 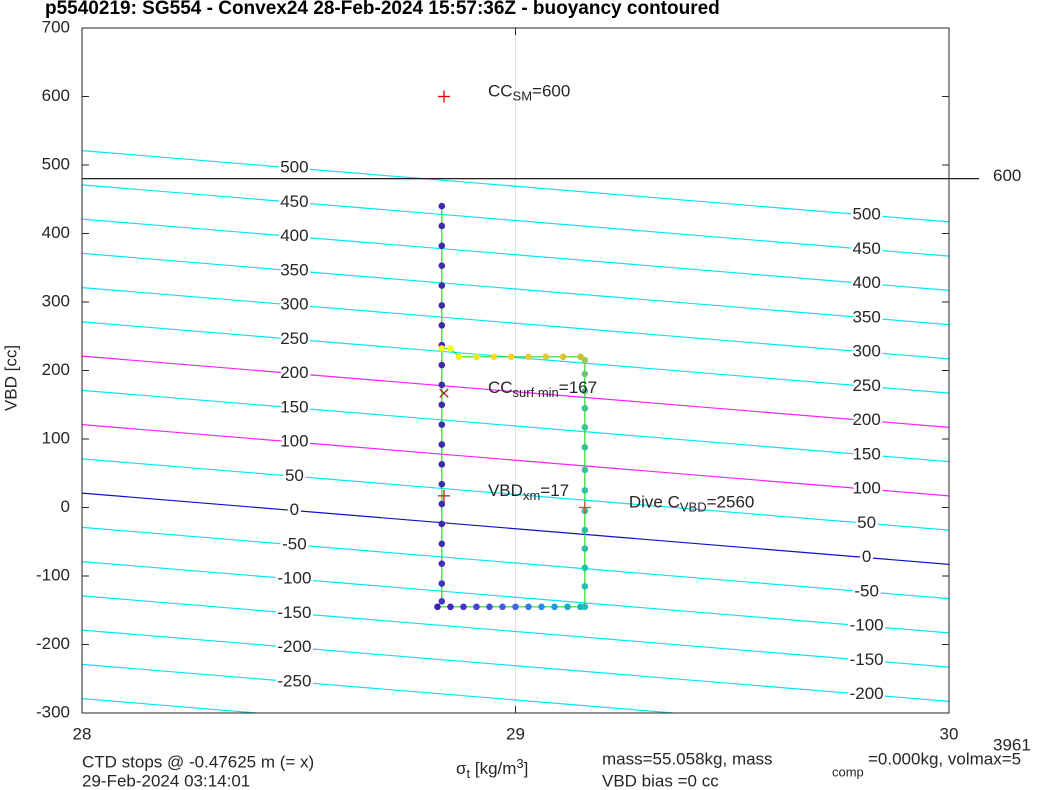 What do you see at coordinates (866, 522) in the screenshot?
I see `contour-label: 50` at bounding box center [866, 522].